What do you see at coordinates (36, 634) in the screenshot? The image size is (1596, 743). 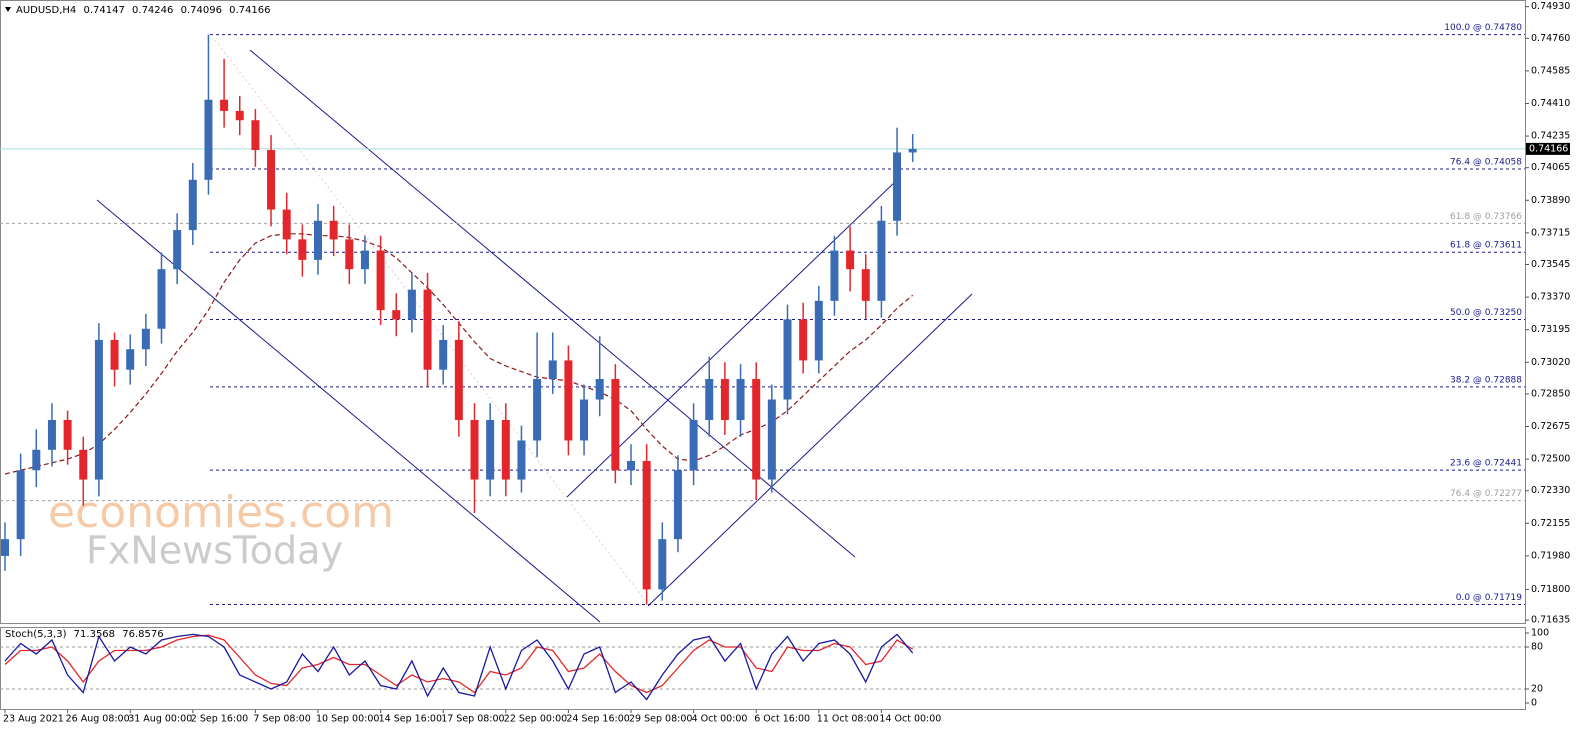 I see `indicator-title: Stoch(5,3,3)` at bounding box center [36, 634].